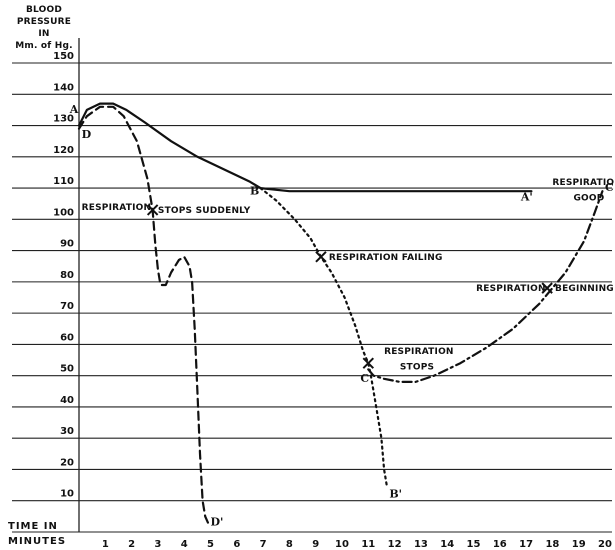 The image size is (615, 550). What do you see at coordinates (67, 400) in the screenshot?
I see `y-tick-label: 40` at bounding box center [67, 400].